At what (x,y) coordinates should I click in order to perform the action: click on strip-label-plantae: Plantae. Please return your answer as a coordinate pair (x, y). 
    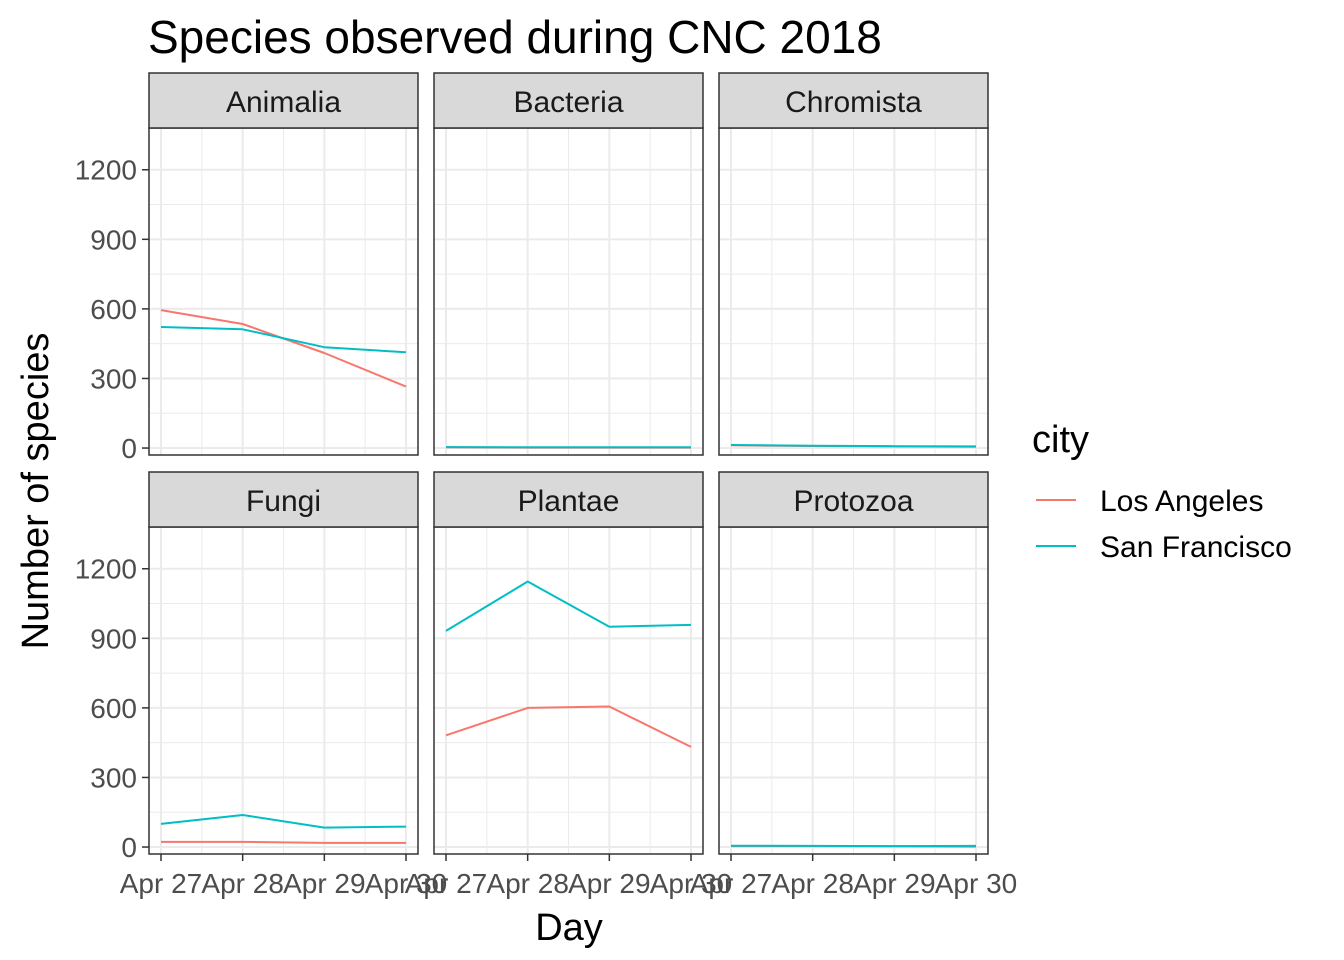
    Looking at the image, I should click on (569, 501).